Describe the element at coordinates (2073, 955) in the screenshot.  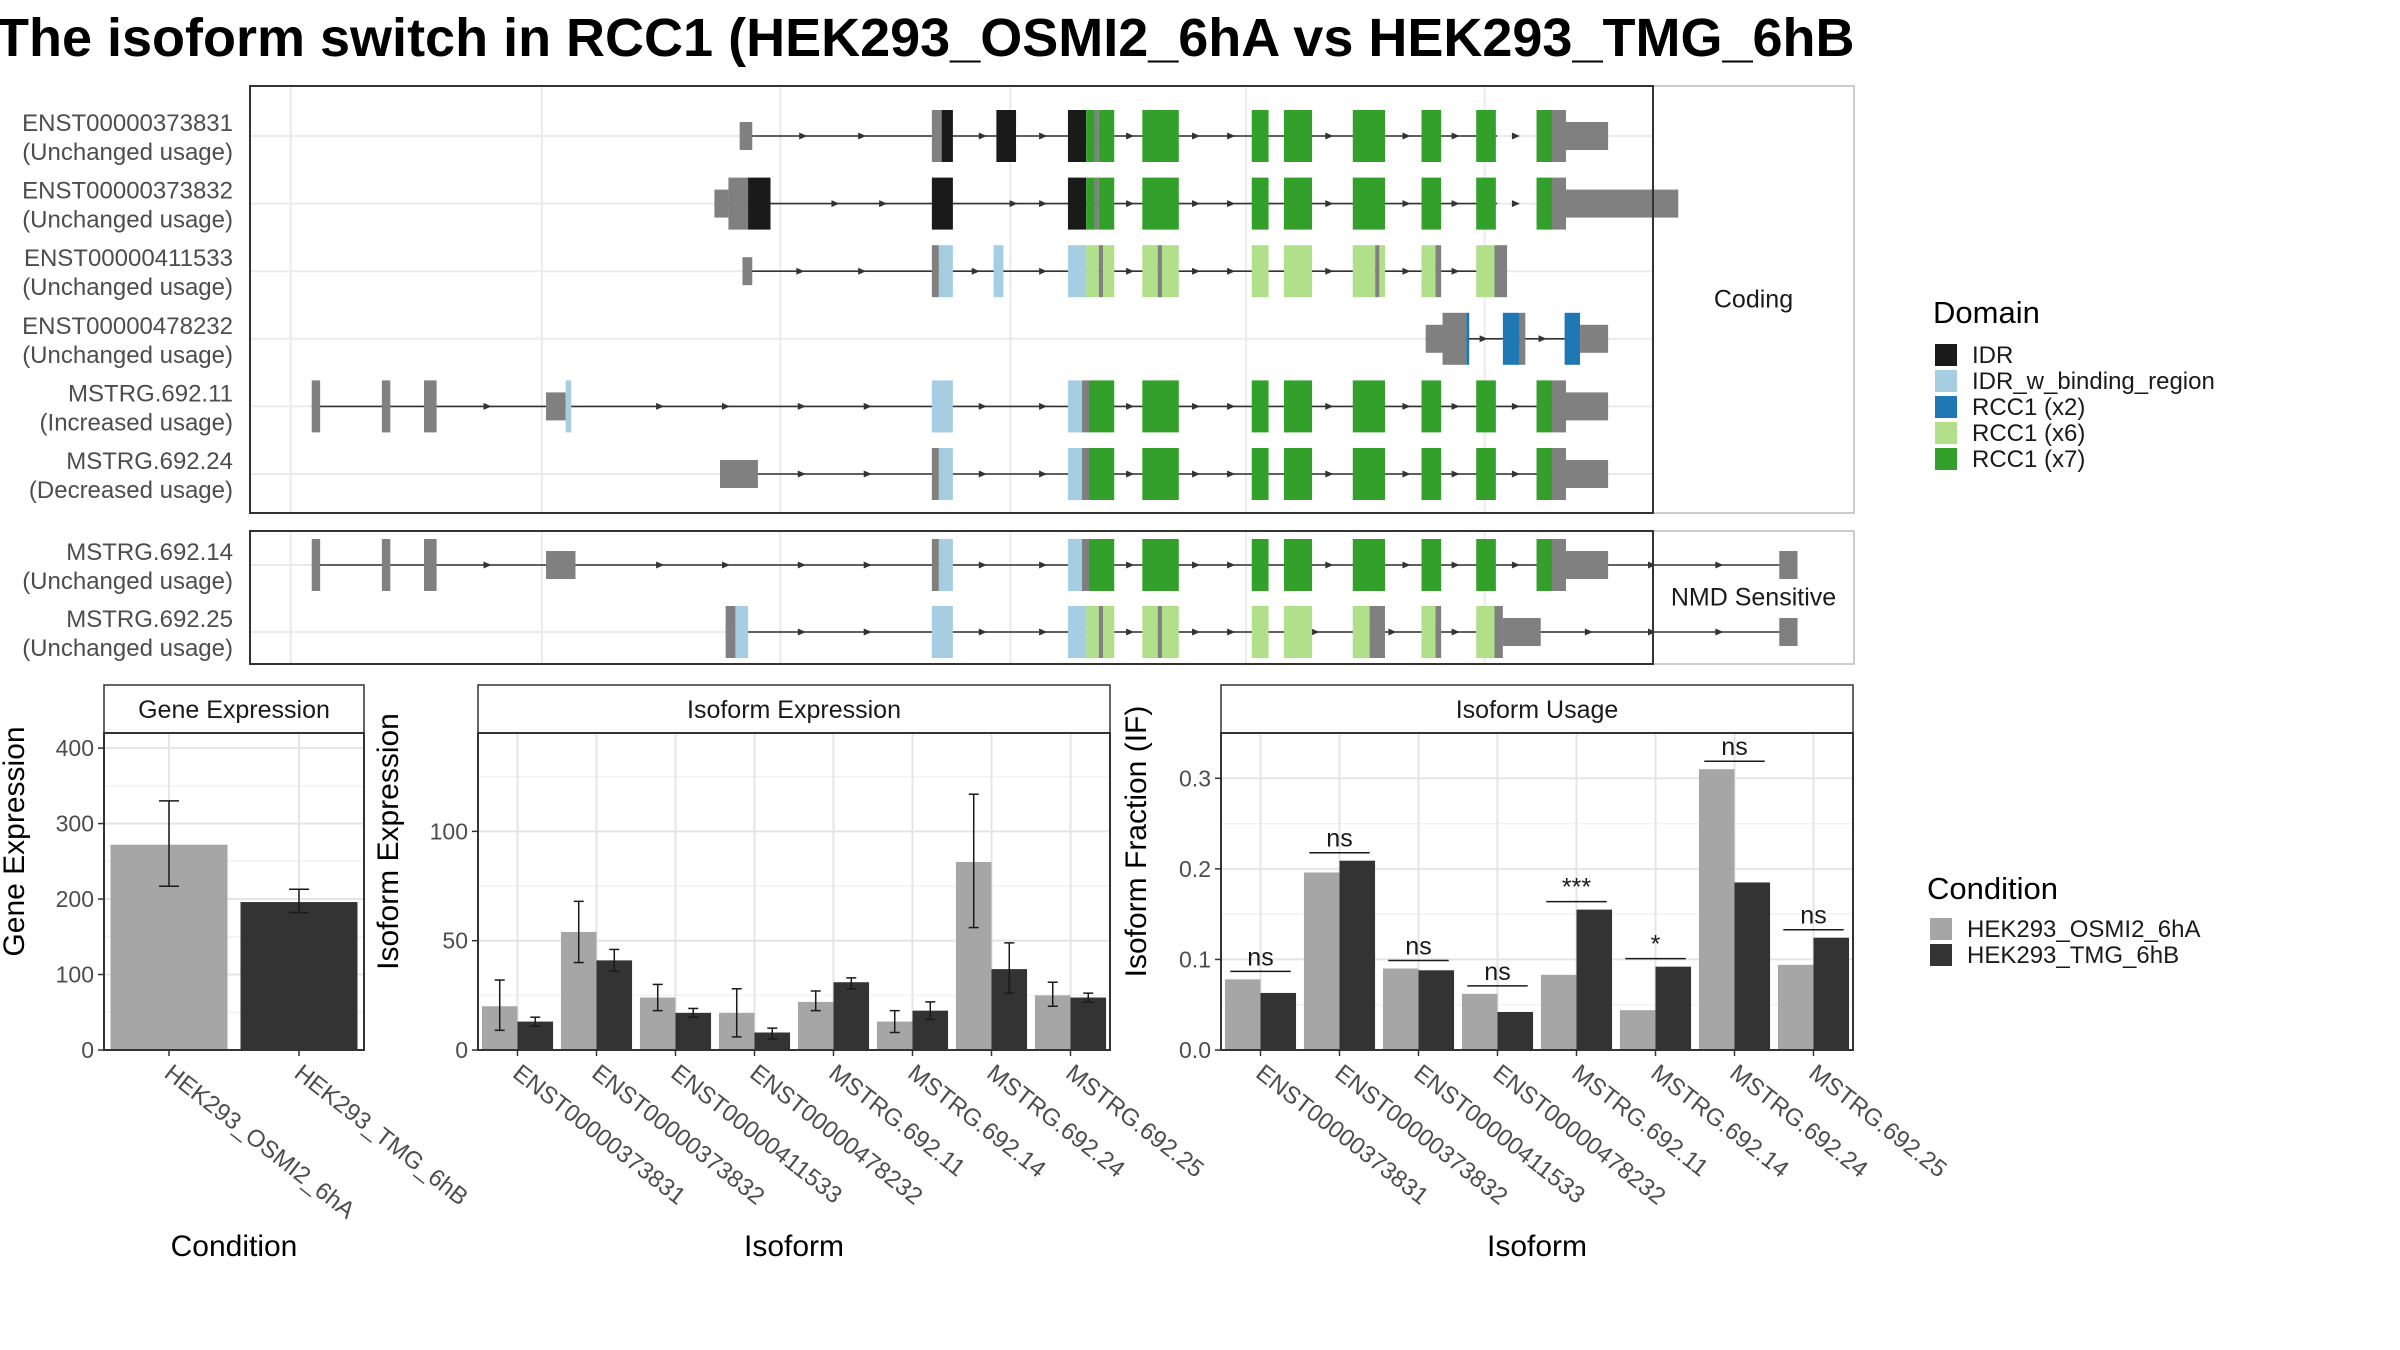
I see `condition-legend-label: HEK293_TMG_6hB` at that location.